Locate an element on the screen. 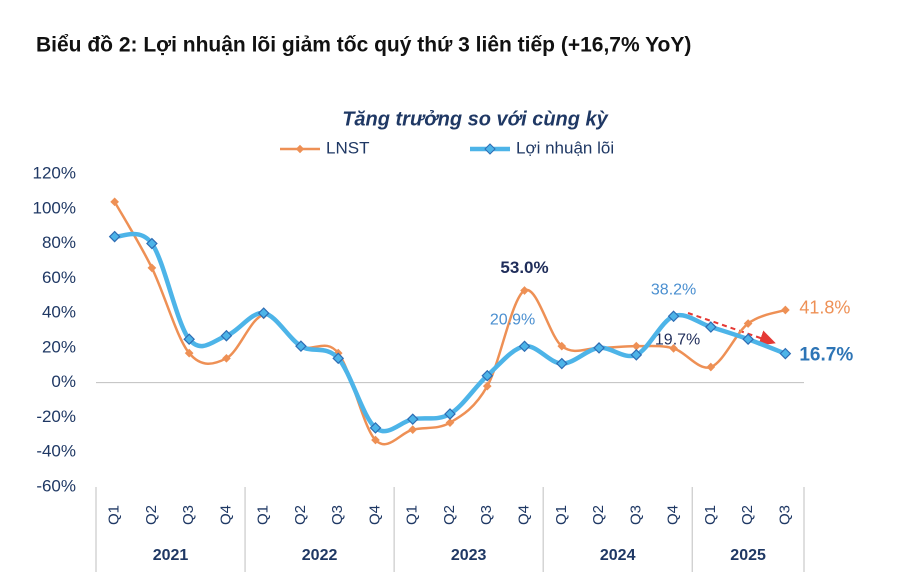 This screenshot has height=587, width=900. y-tick-label: 0% is located at coordinates (63, 381).